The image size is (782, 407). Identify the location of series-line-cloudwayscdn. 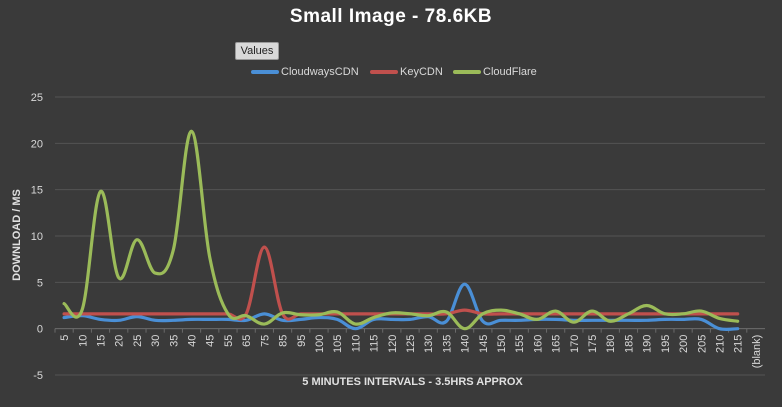
(401, 306).